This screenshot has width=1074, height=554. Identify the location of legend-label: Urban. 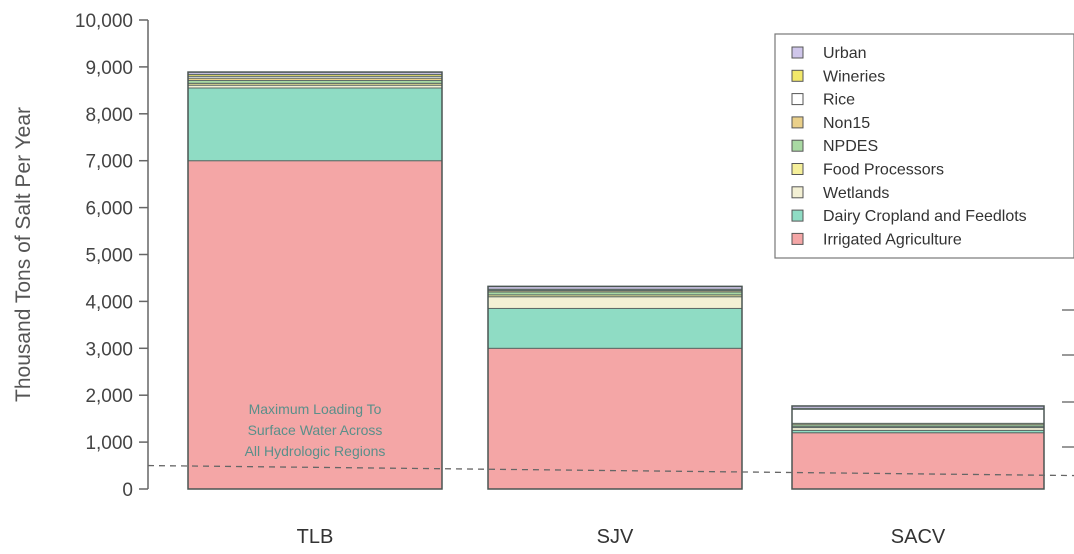
(845, 53).